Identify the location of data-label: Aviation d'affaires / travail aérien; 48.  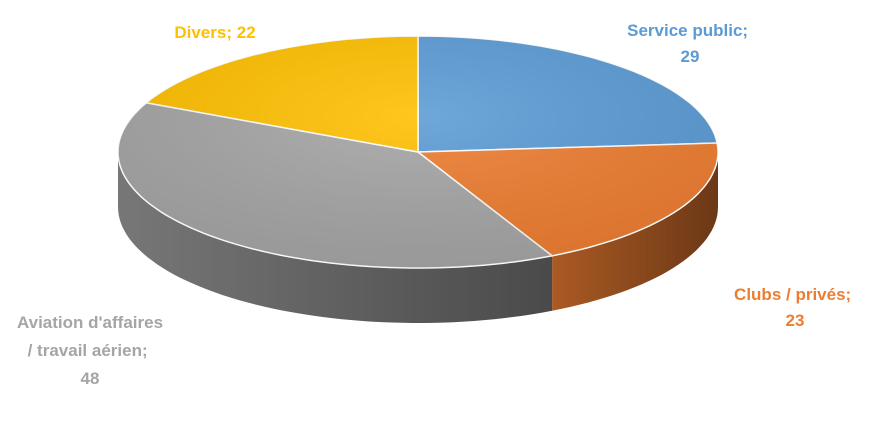
(90, 351).